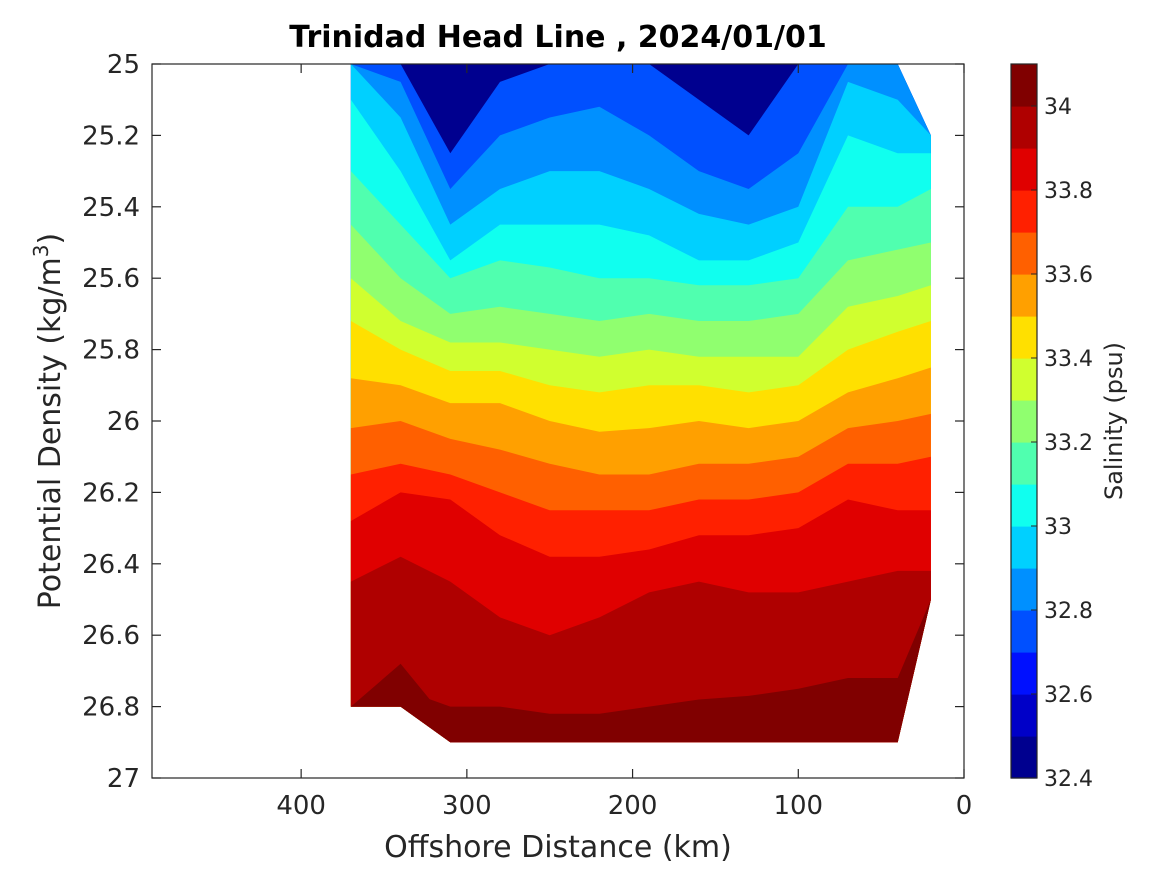  What do you see at coordinates (111, 493) in the screenshot?
I see `y-tick-label: 26.2` at bounding box center [111, 493].